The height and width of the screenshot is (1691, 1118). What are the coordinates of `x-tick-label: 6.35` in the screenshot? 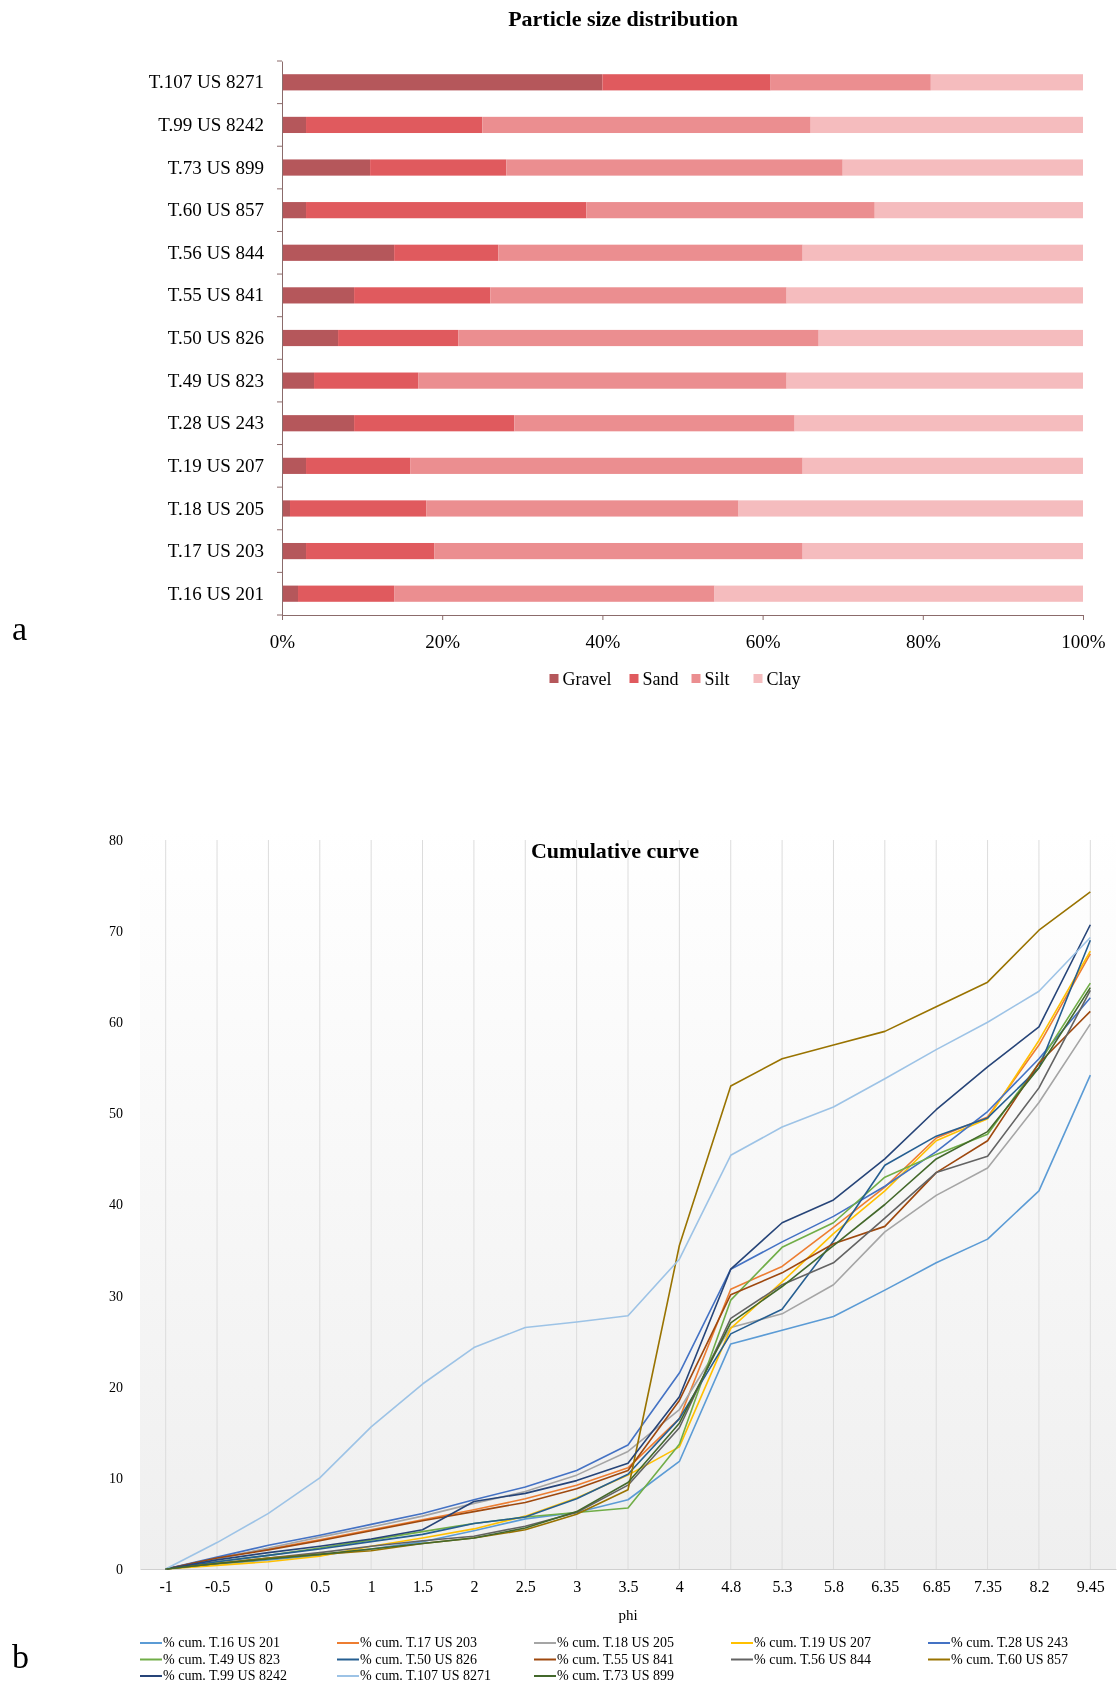 It's located at (885, 1587).